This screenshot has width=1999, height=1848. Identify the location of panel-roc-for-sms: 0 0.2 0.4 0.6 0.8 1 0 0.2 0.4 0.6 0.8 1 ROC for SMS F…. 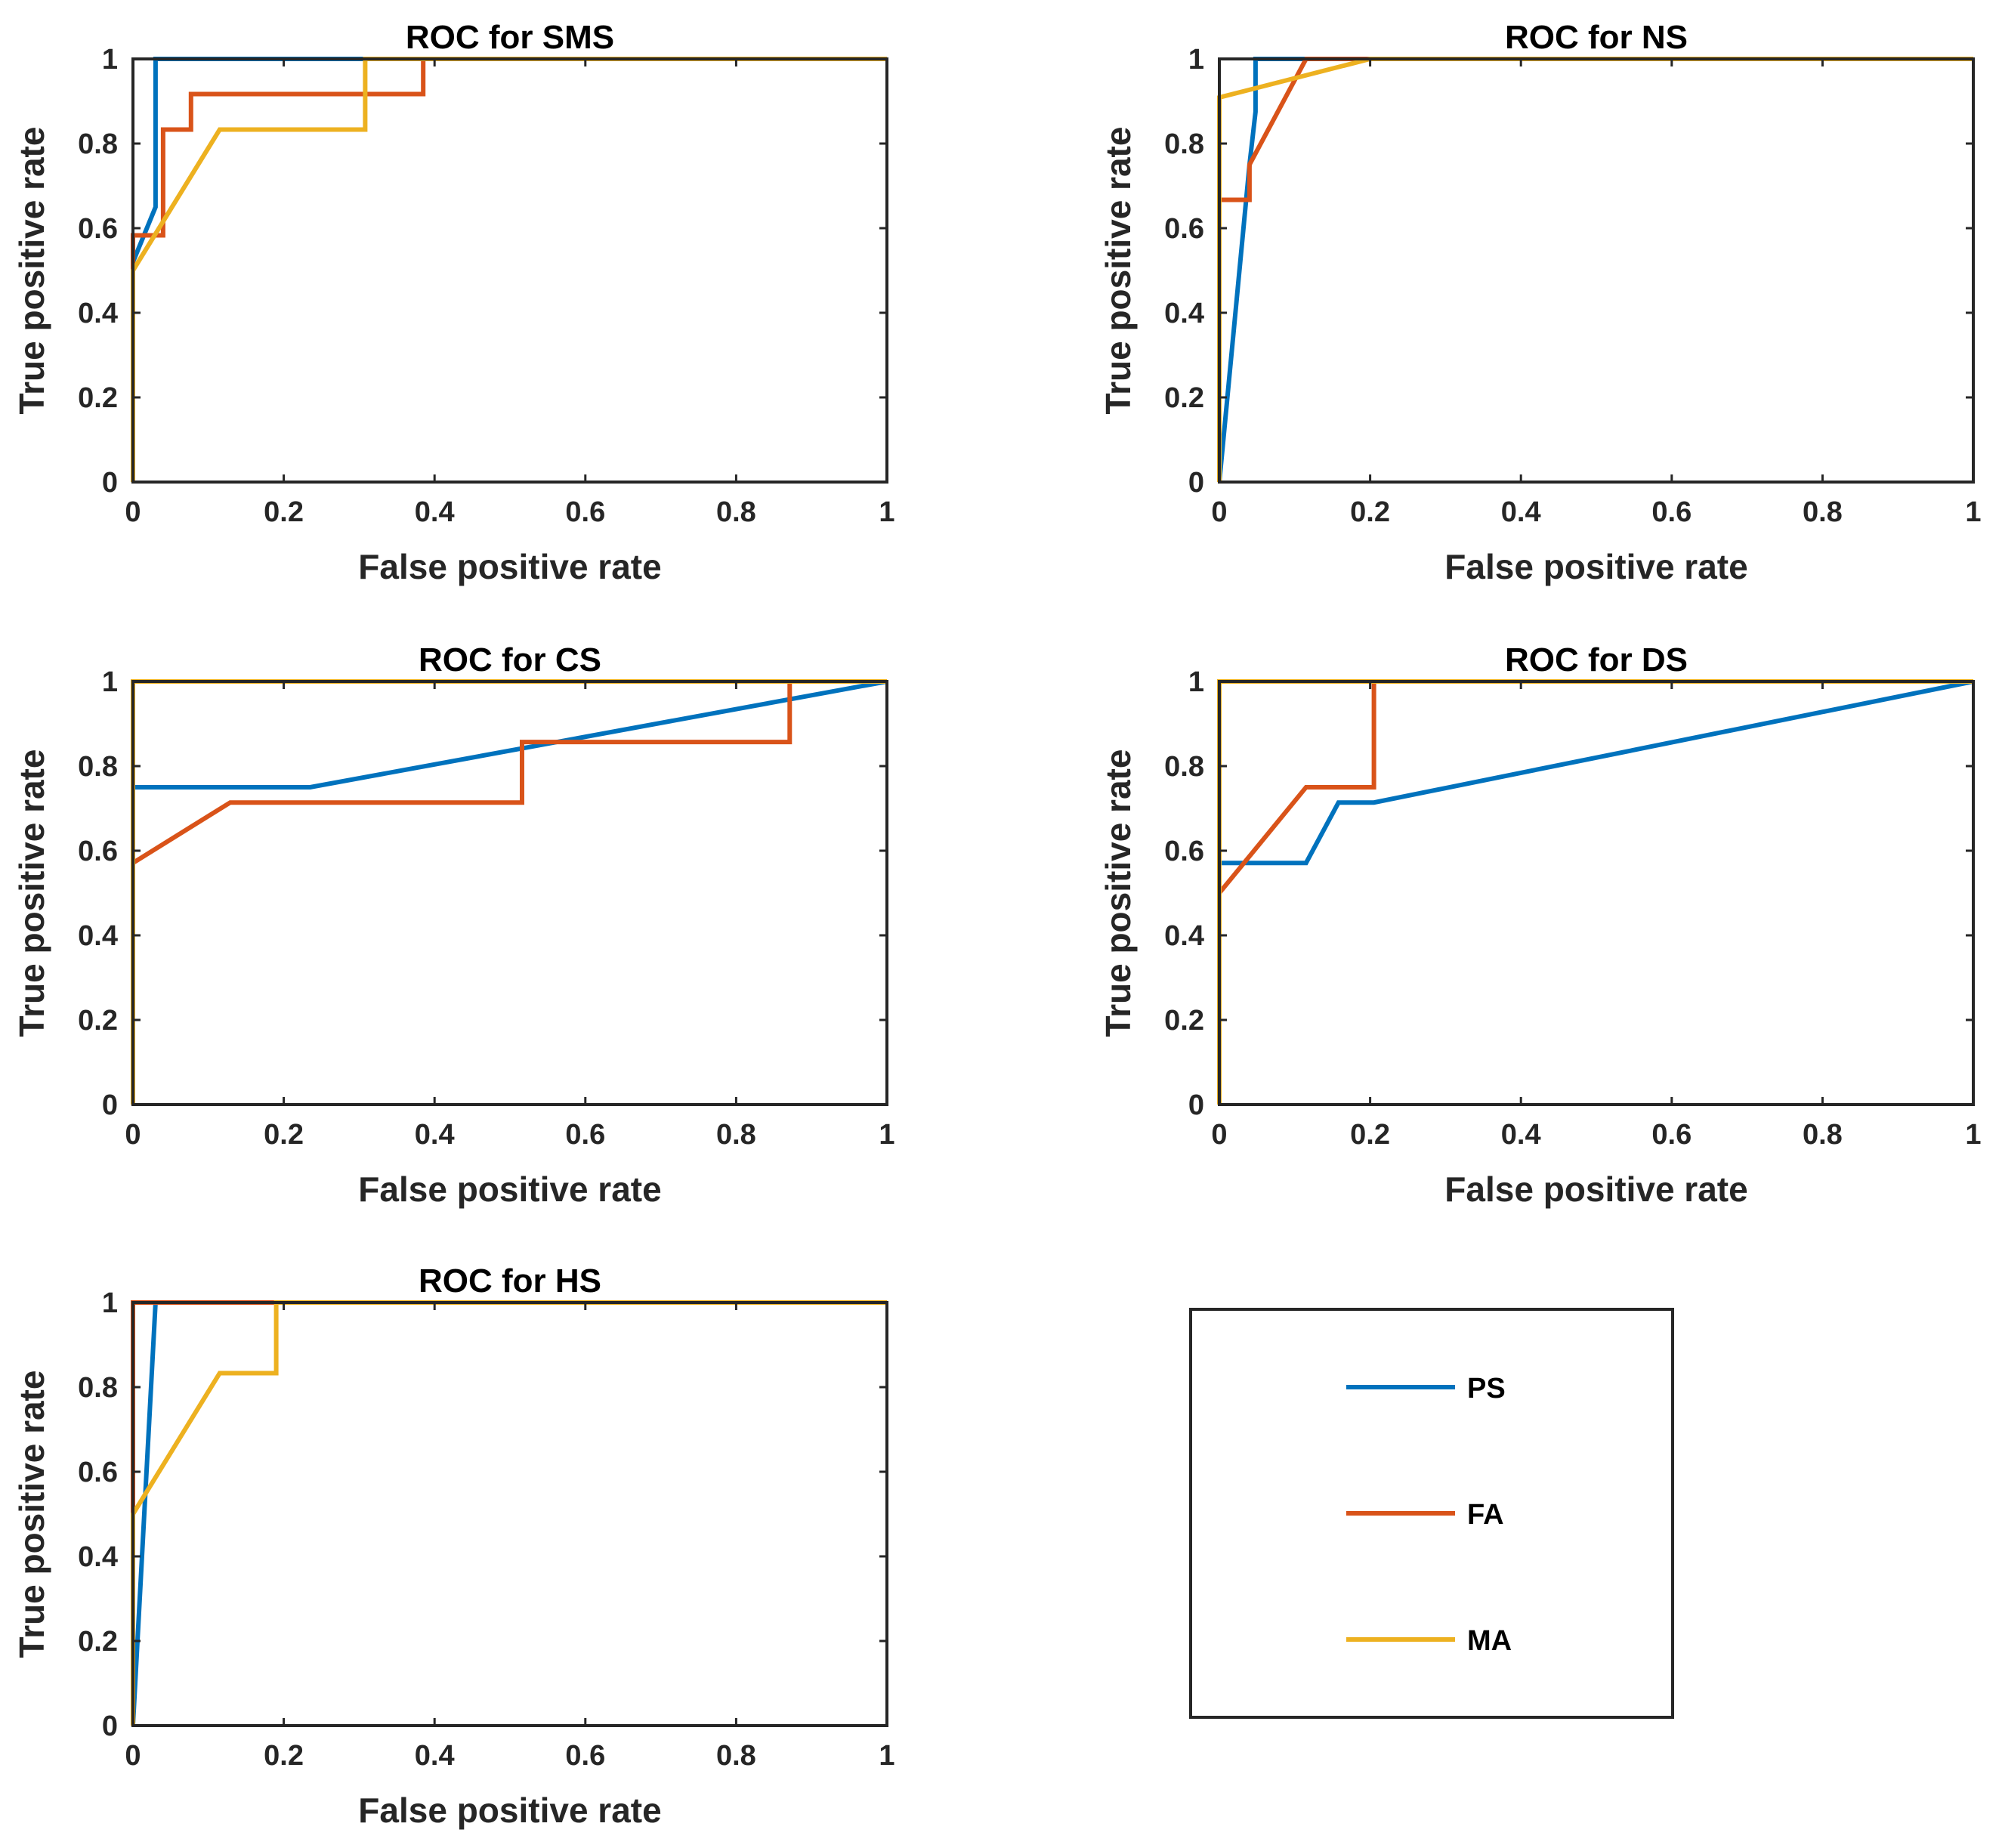
(453, 302).